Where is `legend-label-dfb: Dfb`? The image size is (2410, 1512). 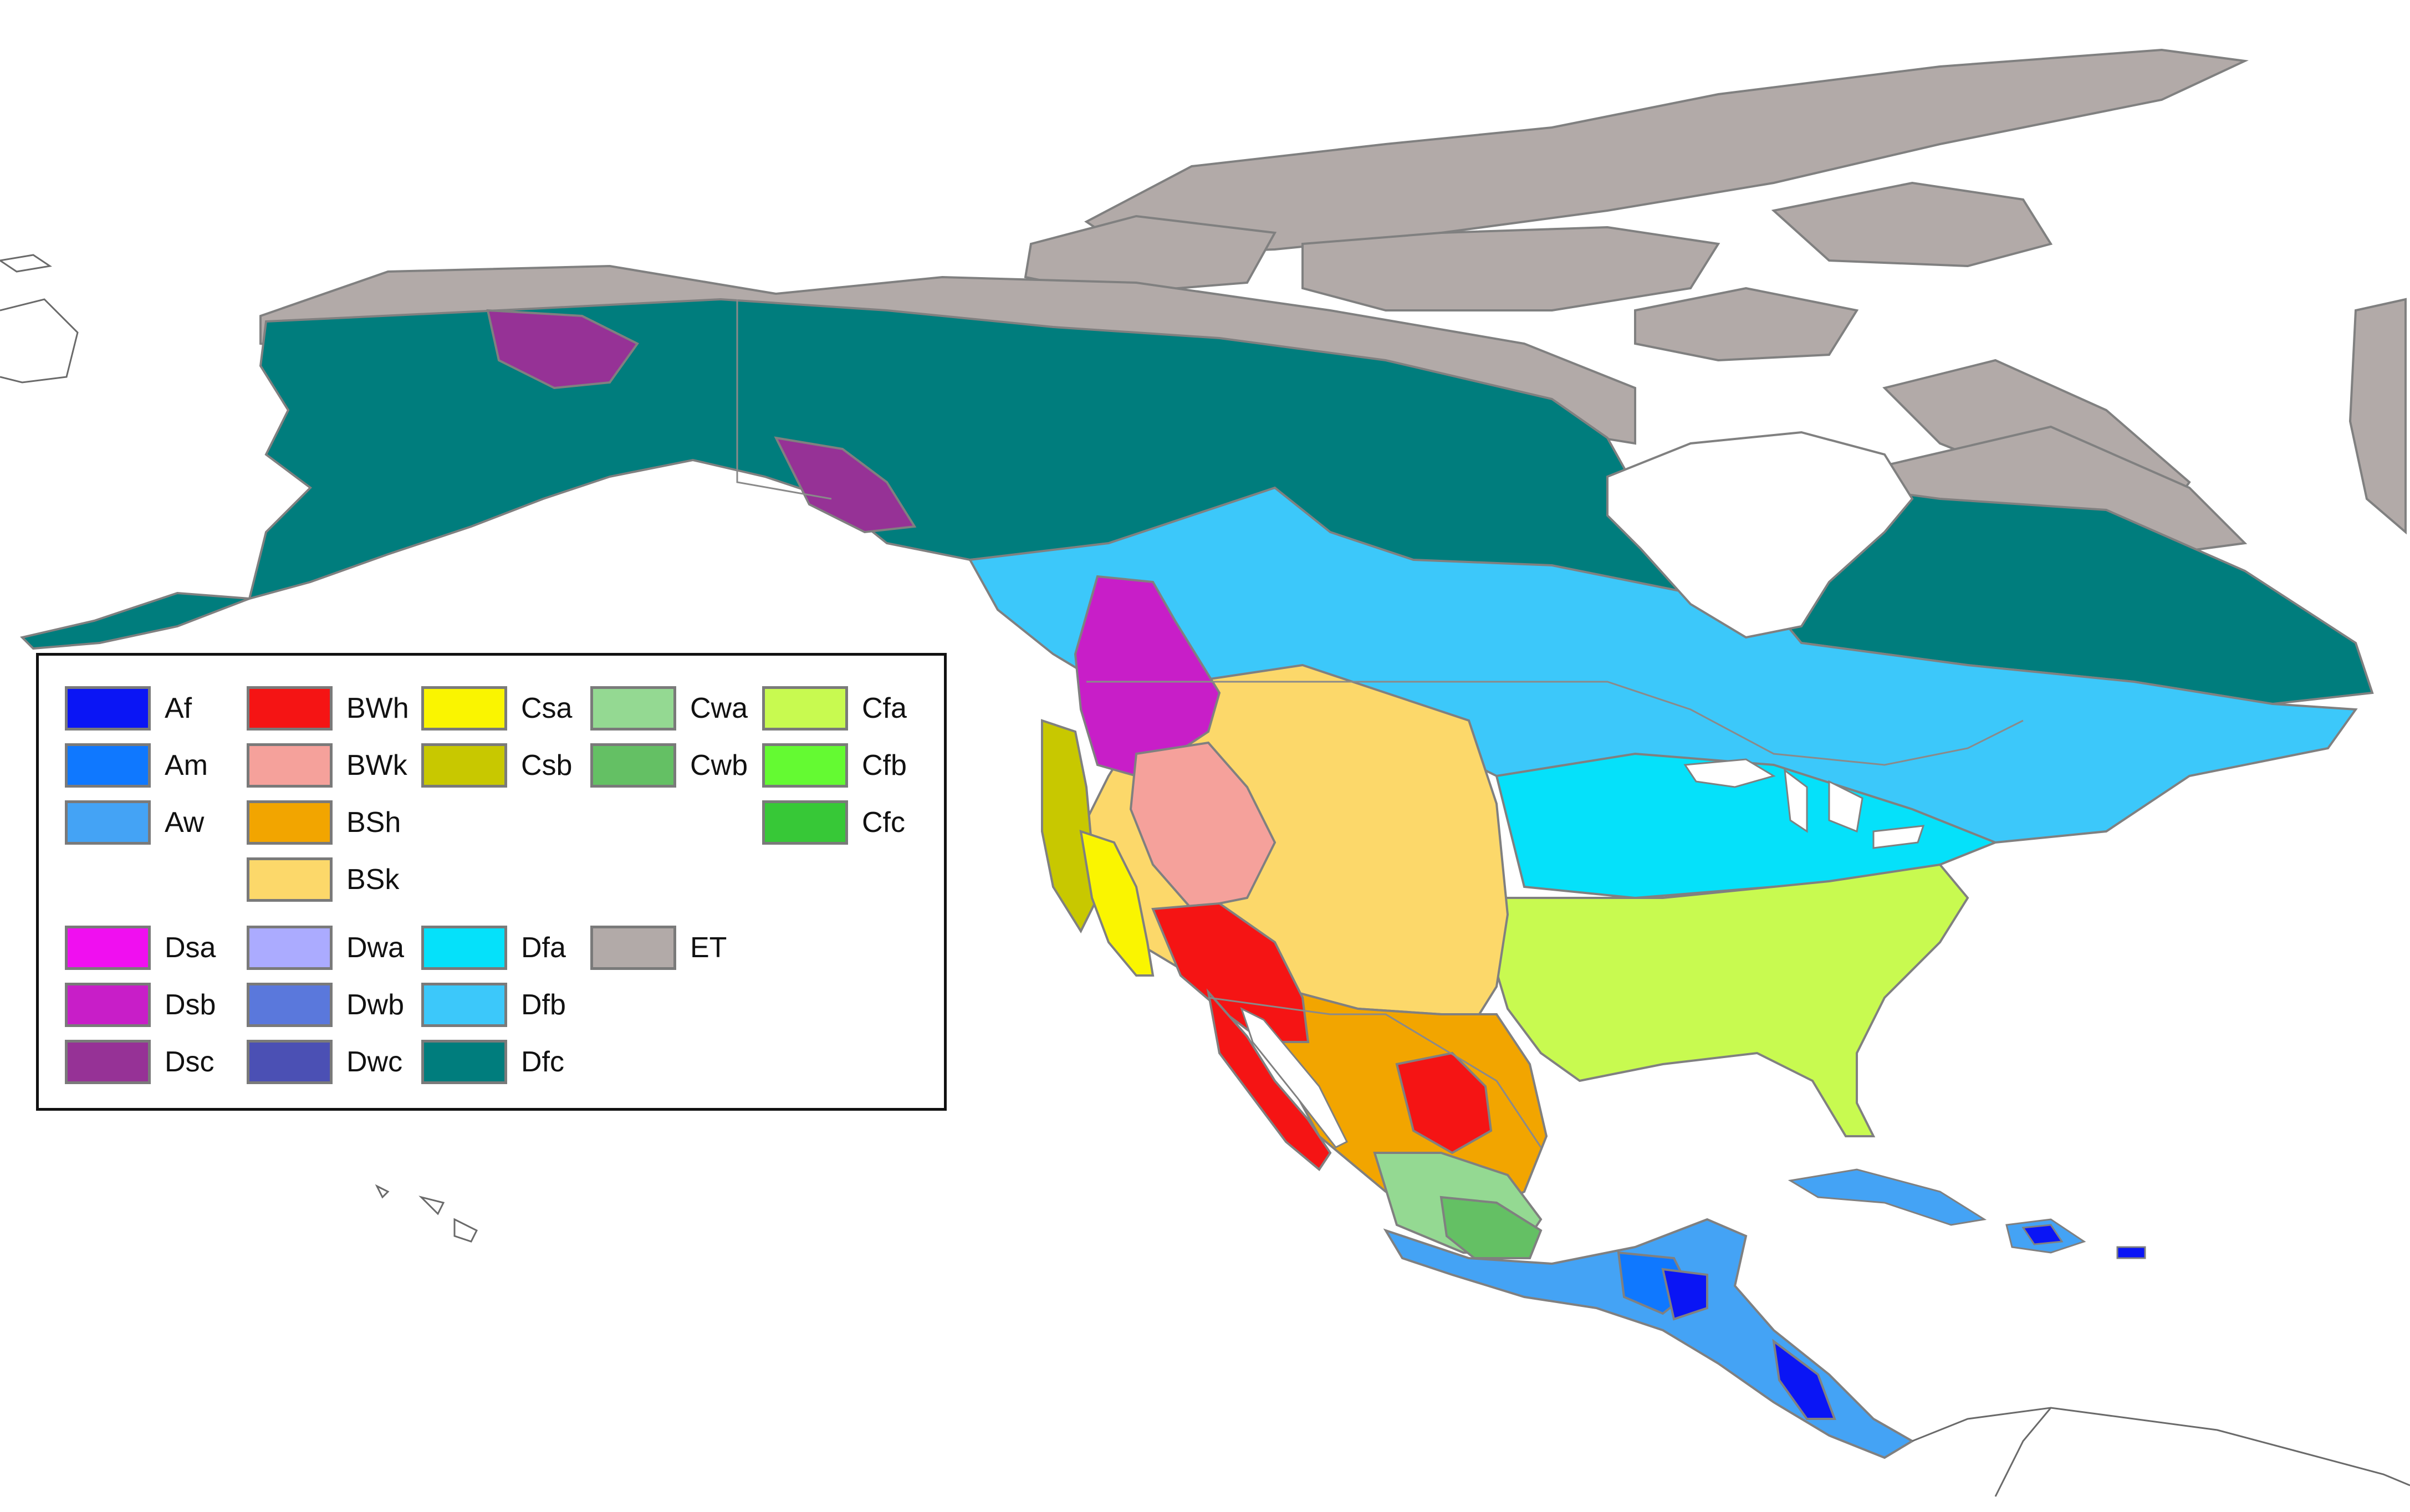
legend-label-dfb: Dfb is located at coordinates (543, 1005).